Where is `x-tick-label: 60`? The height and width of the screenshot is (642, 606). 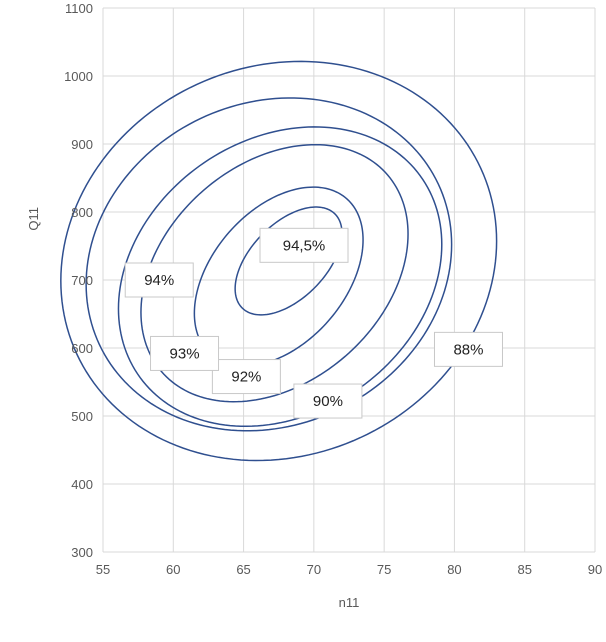 x-tick-label: 60 is located at coordinates (173, 569).